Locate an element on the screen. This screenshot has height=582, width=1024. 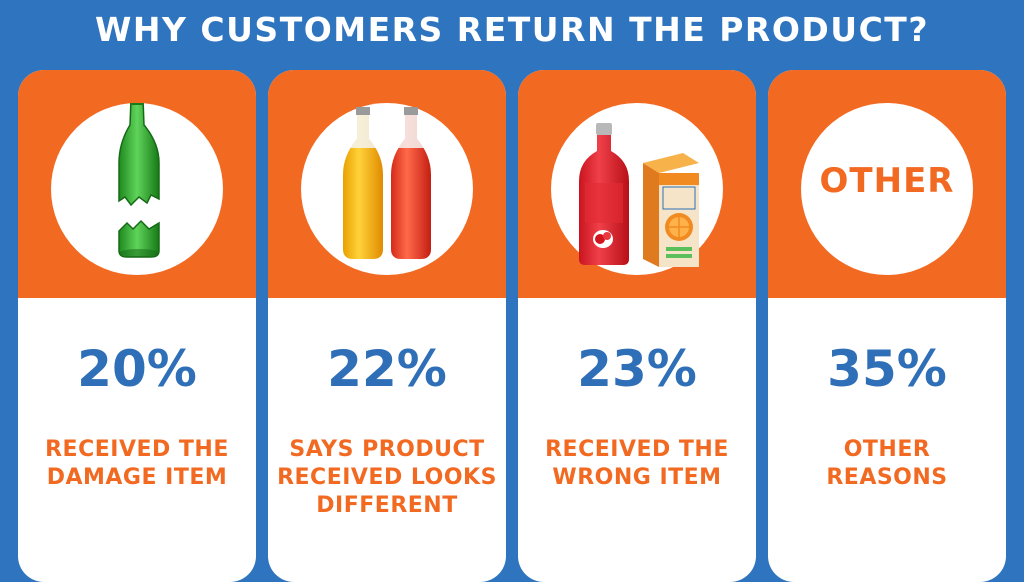
card-header: OTHER is located at coordinates (887, 184).